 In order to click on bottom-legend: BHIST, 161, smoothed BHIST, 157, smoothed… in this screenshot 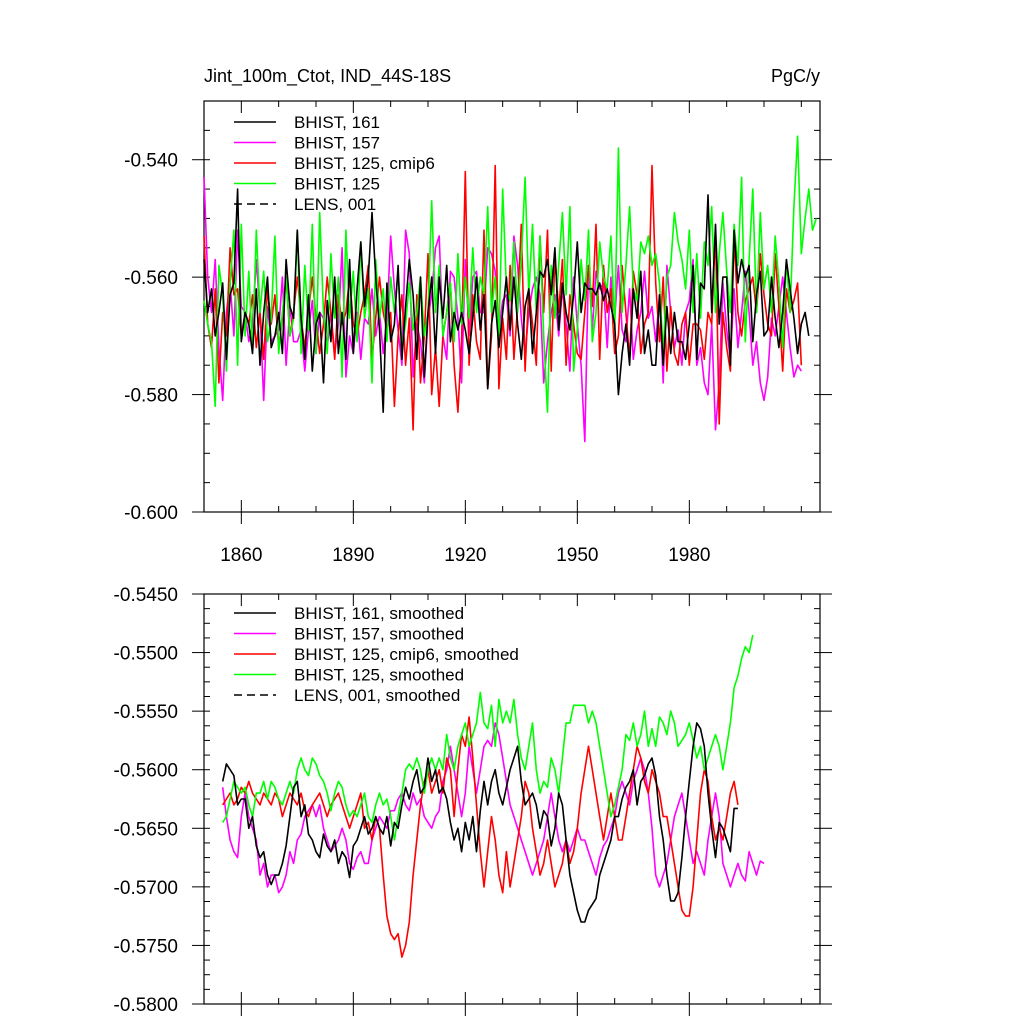, I will do `click(376, 654)`.